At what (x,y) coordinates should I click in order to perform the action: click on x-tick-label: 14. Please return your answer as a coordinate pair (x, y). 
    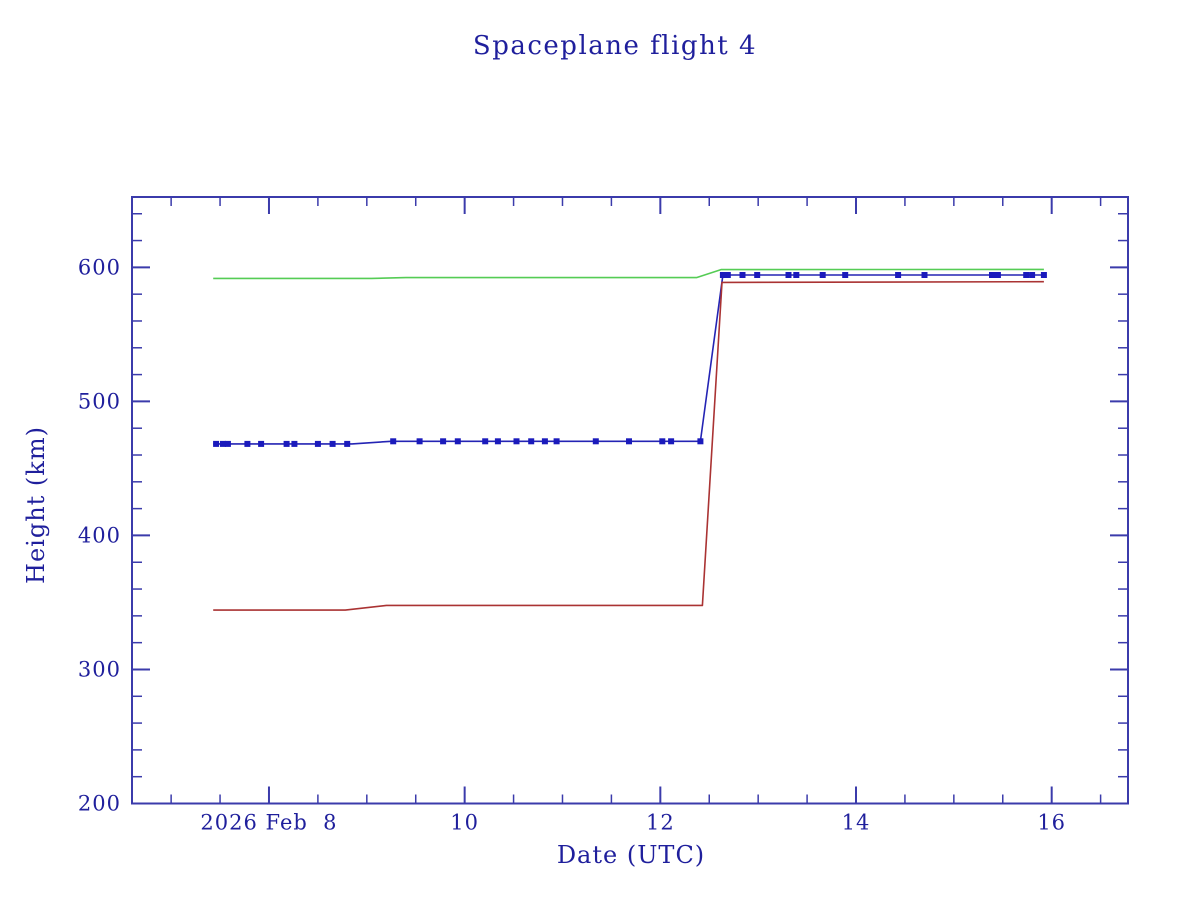
    Looking at the image, I should click on (856, 823).